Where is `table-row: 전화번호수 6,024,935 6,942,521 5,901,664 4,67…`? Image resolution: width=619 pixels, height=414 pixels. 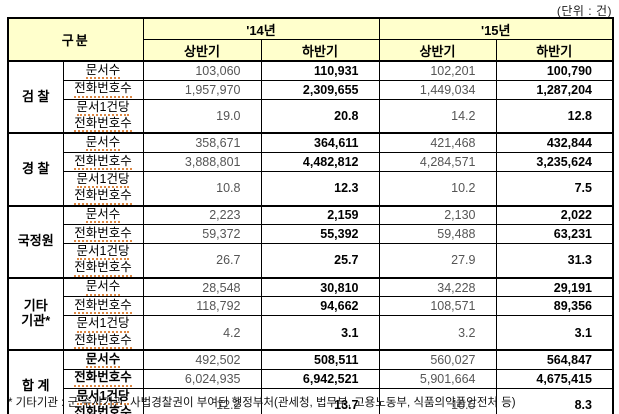
table-row: 전화번호수 6,024,935 6,942,521 5,901,664 4,67… is located at coordinates (311, 378).